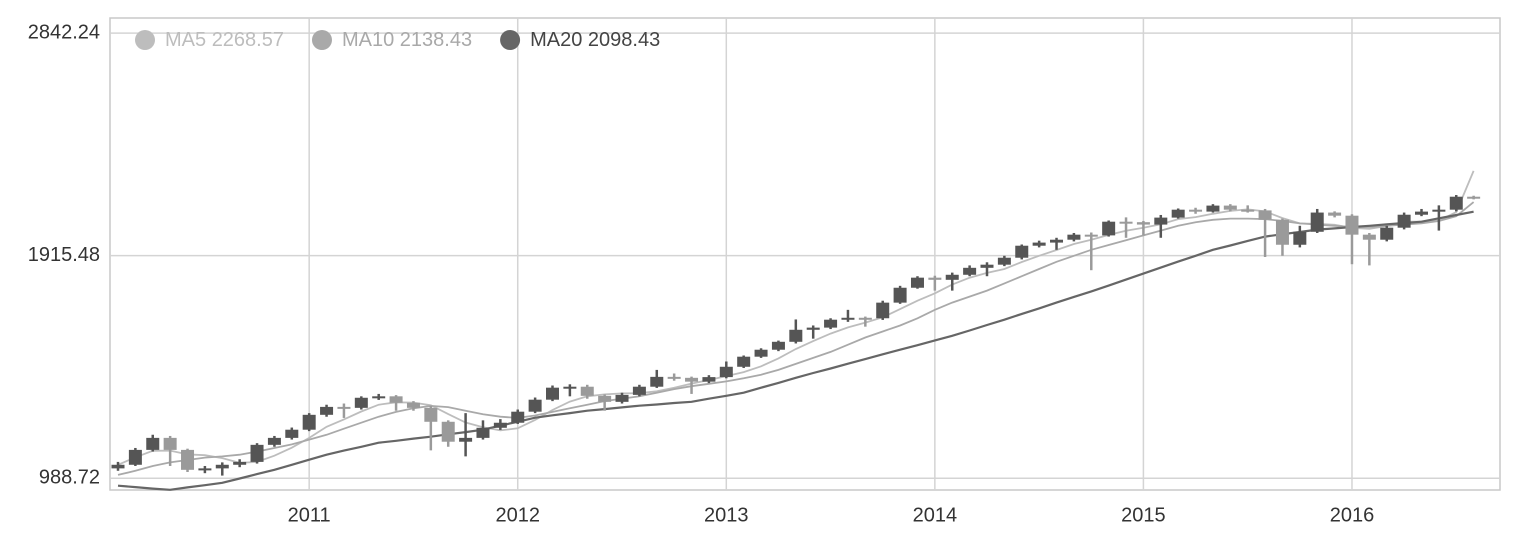 The width and height of the screenshot is (1536, 539). Describe the element at coordinates (624, 40) in the screenshot. I see `legend-value: 2098.43` at that location.